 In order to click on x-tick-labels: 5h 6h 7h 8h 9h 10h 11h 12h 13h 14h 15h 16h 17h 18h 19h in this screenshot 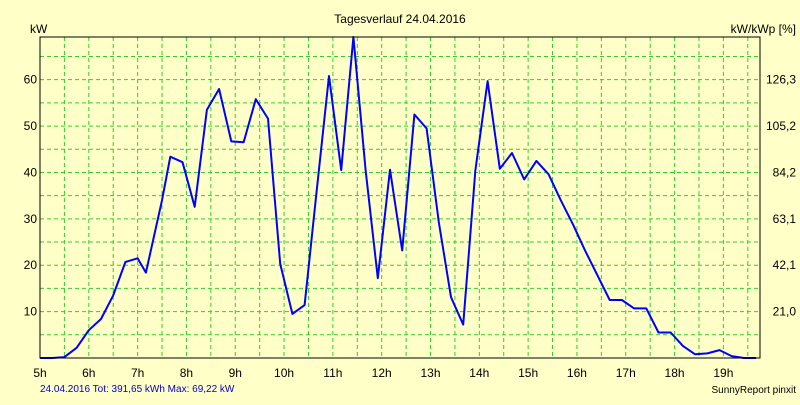, I will do `click(383, 373)`.